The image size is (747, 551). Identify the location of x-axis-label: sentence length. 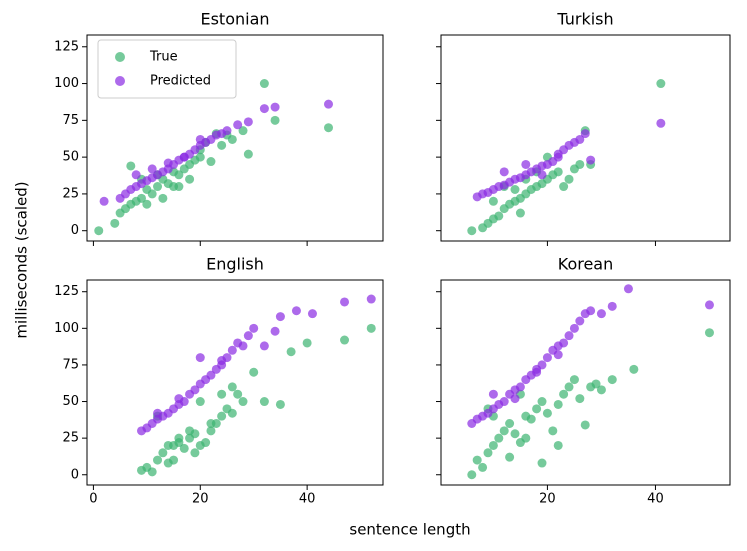
(409, 530).